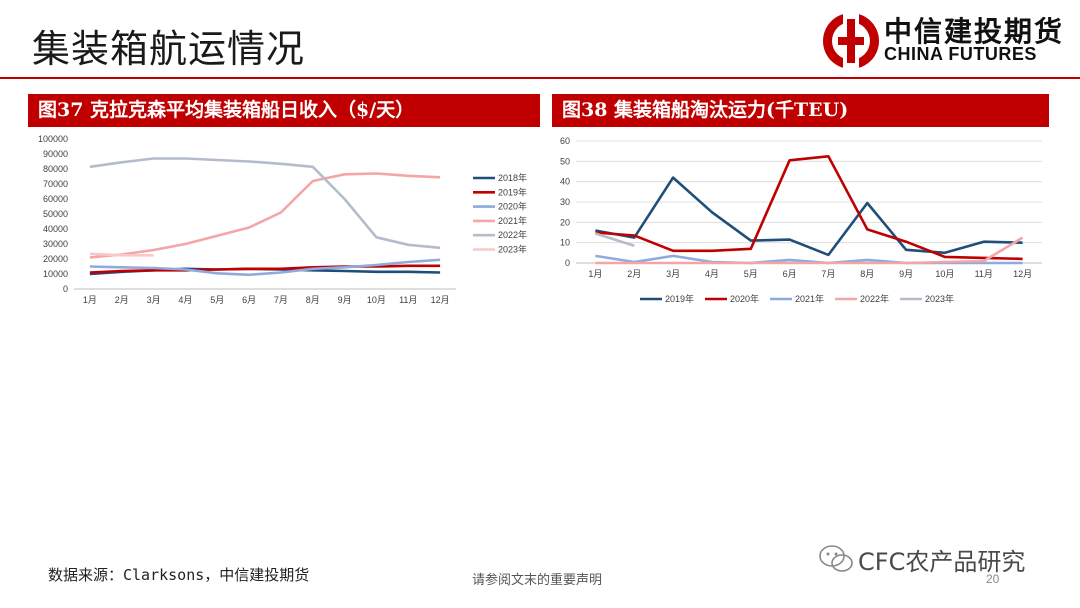  What do you see at coordinates (565, 161) in the screenshot?
I see `y-tick-label: 50` at bounding box center [565, 161].